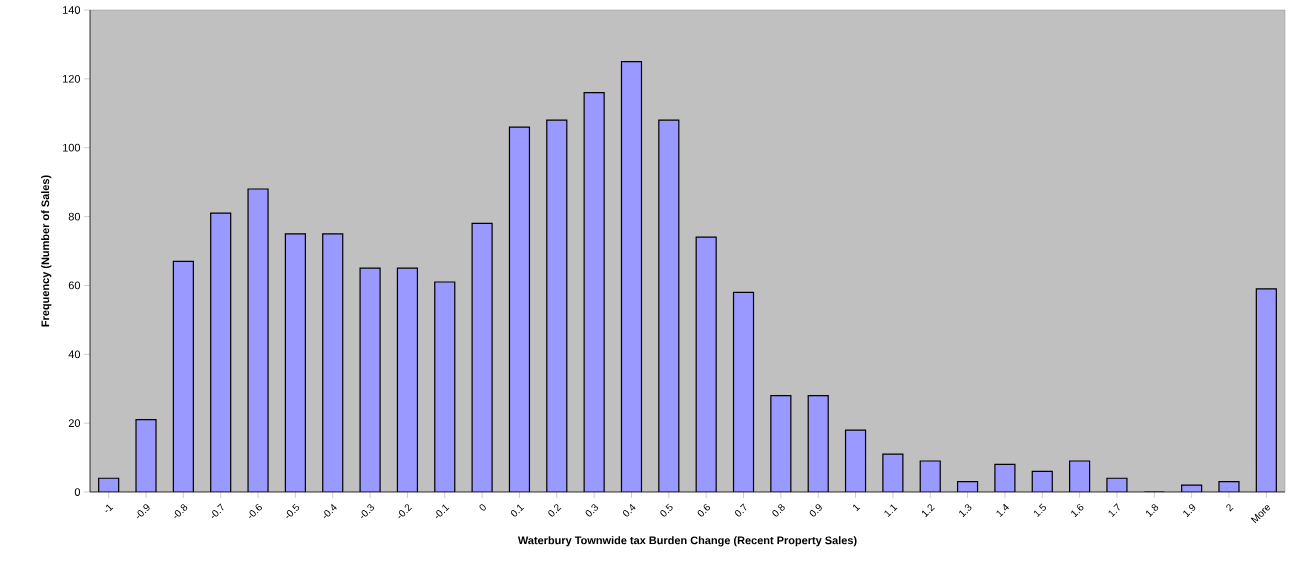  What do you see at coordinates (405, 511) in the screenshot?
I see `x-tick-label: -0.2` at bounding box center [405, 511].